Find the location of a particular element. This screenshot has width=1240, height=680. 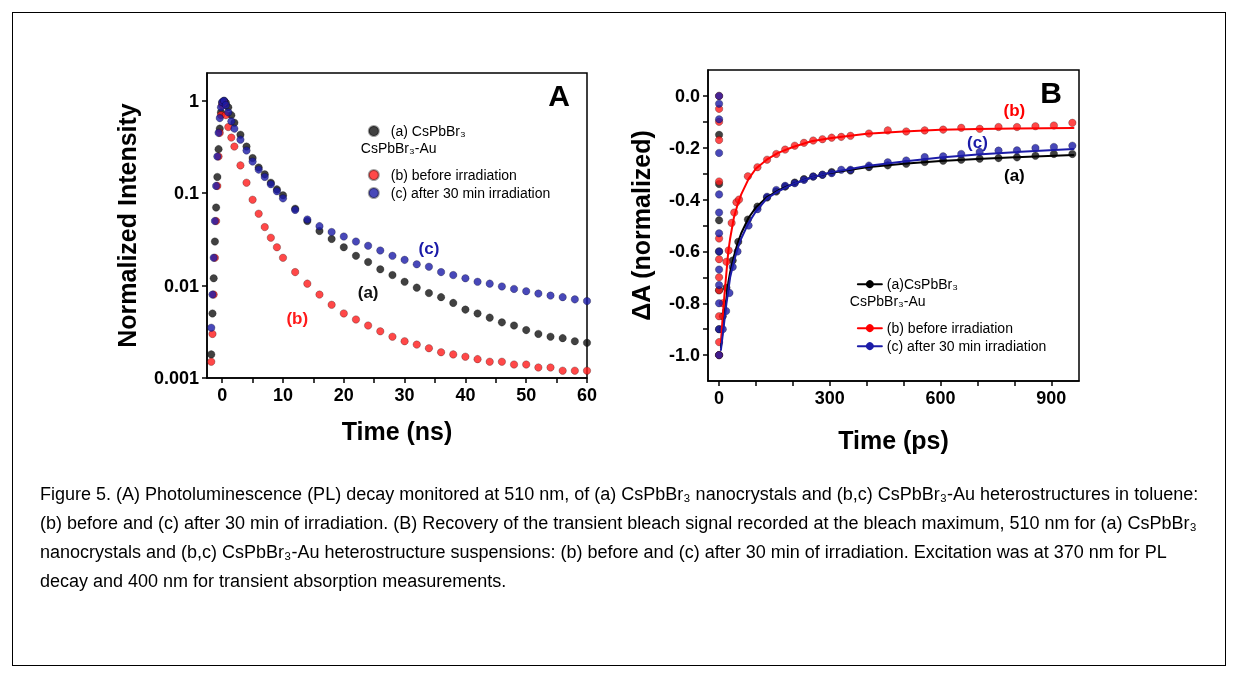

chart-title: A is located at coordinates (559, 95).